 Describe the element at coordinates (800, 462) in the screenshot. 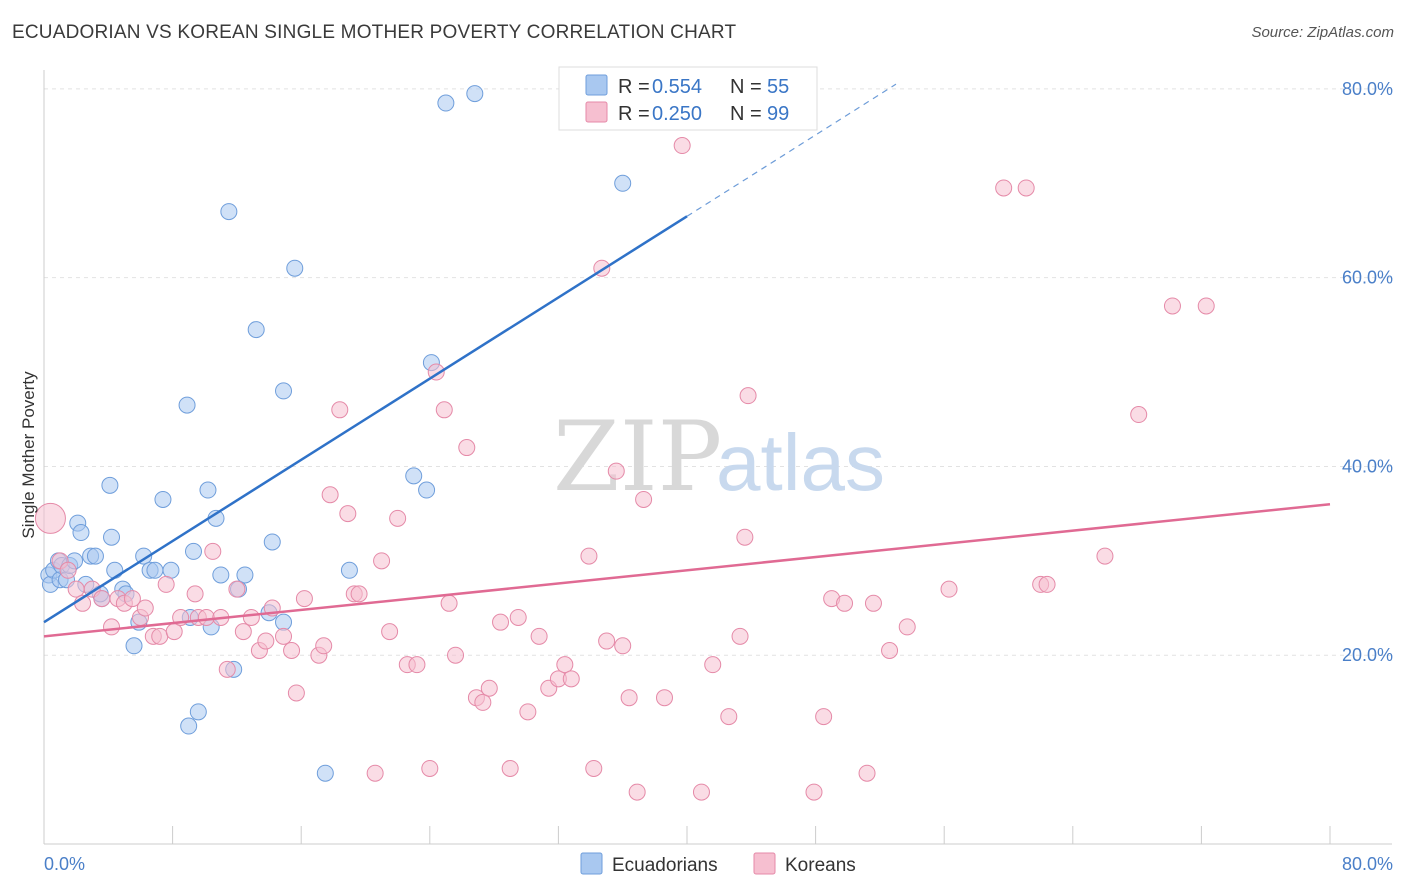

I see `watermark-atlas: atlas` at that location.